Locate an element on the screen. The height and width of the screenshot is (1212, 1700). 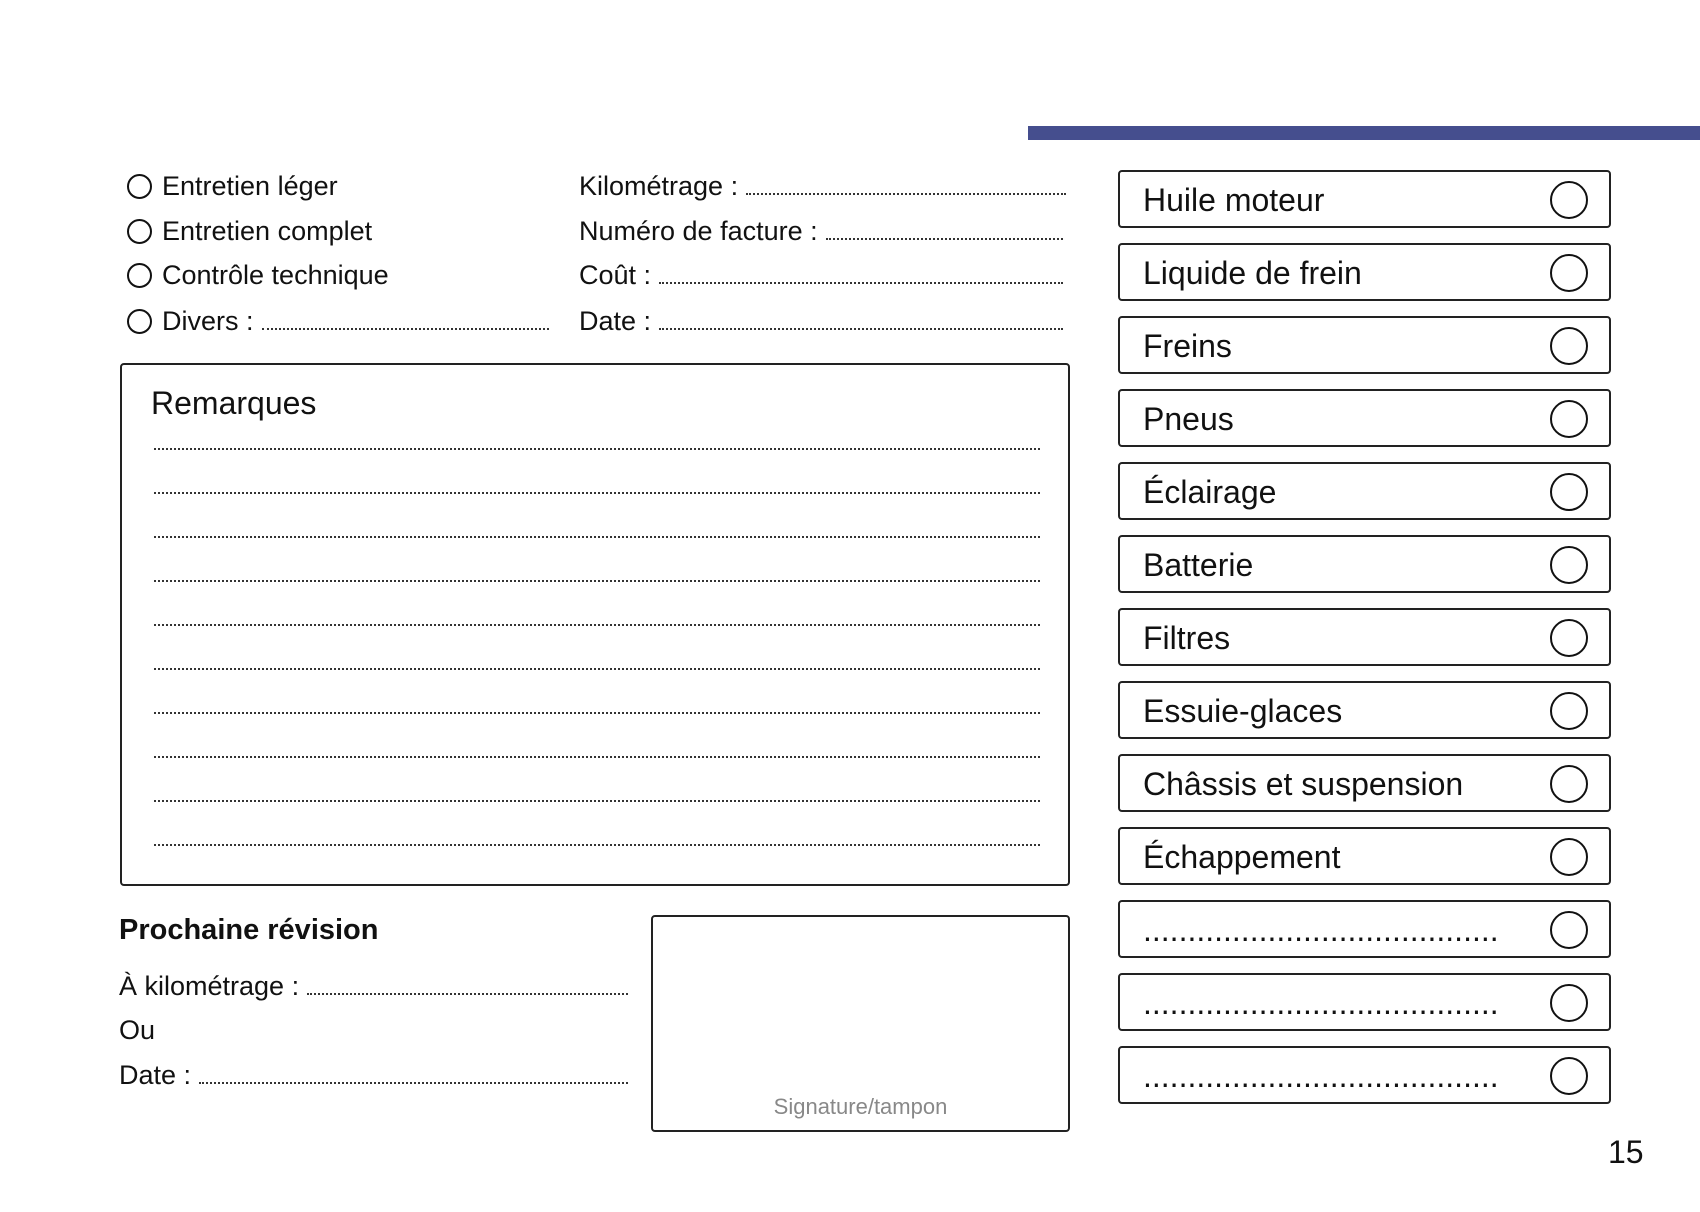
checklist-item-label: Filtres is located at coordinates (1187, 638).